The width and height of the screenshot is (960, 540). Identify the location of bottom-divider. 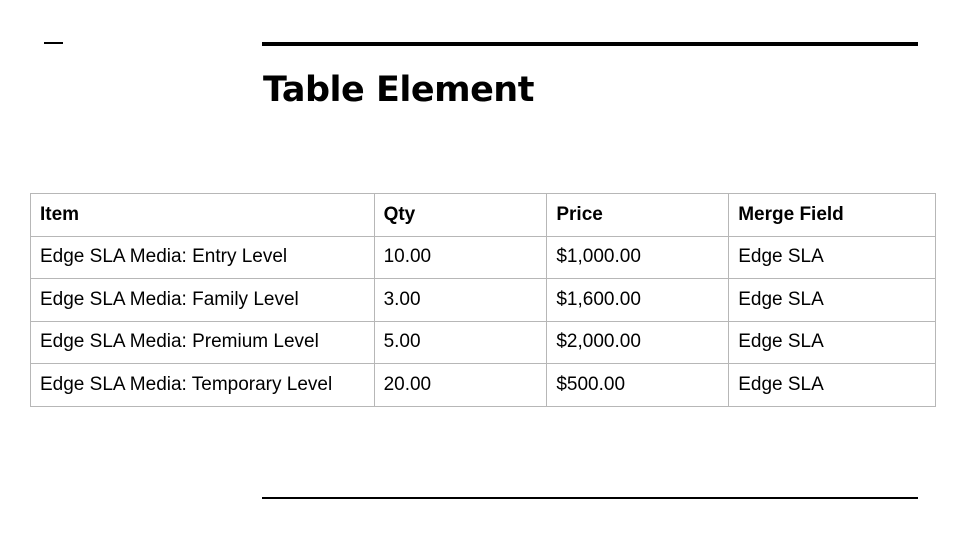
(590, 498).